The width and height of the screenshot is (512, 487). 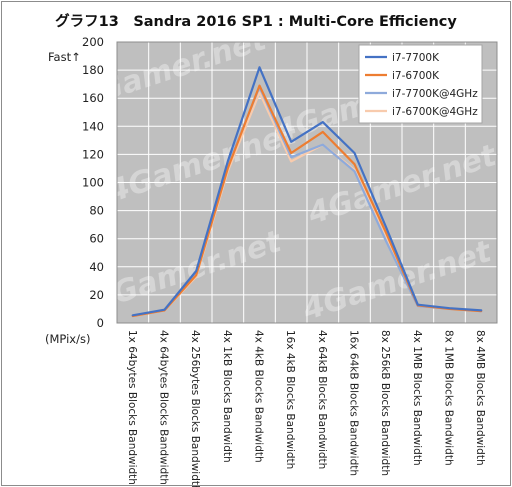 I want to click on x-tick-label: 4x 4kB Blocks Bandwidth, so click(x=259, y=396).